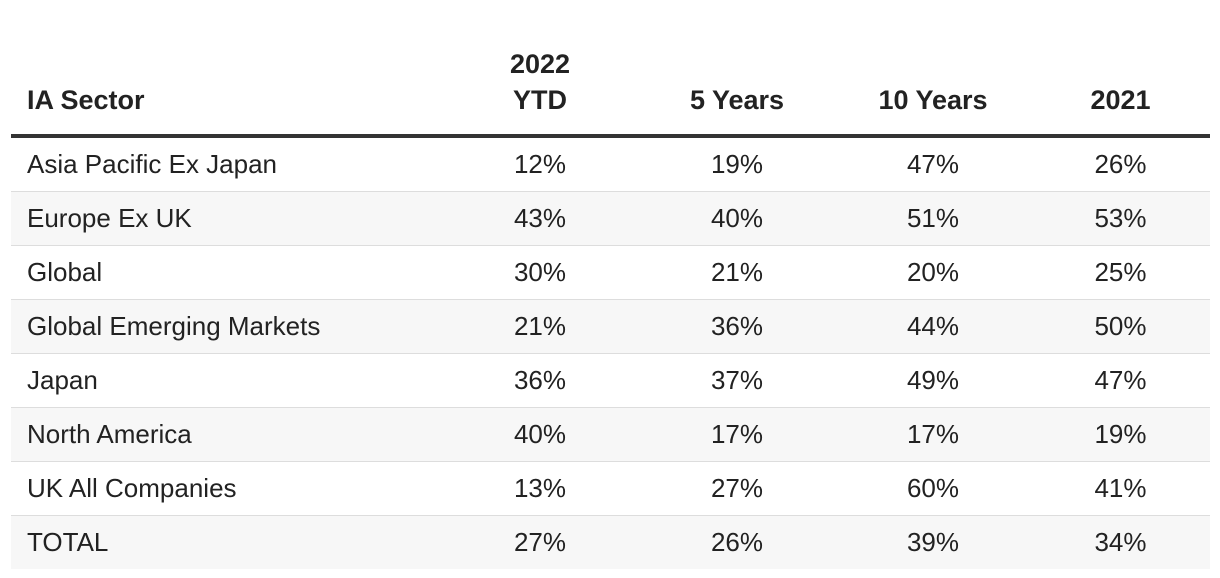 The image size is (1220, 578). I want to click on year-2021-cell: 25%, so click(1120, 272).